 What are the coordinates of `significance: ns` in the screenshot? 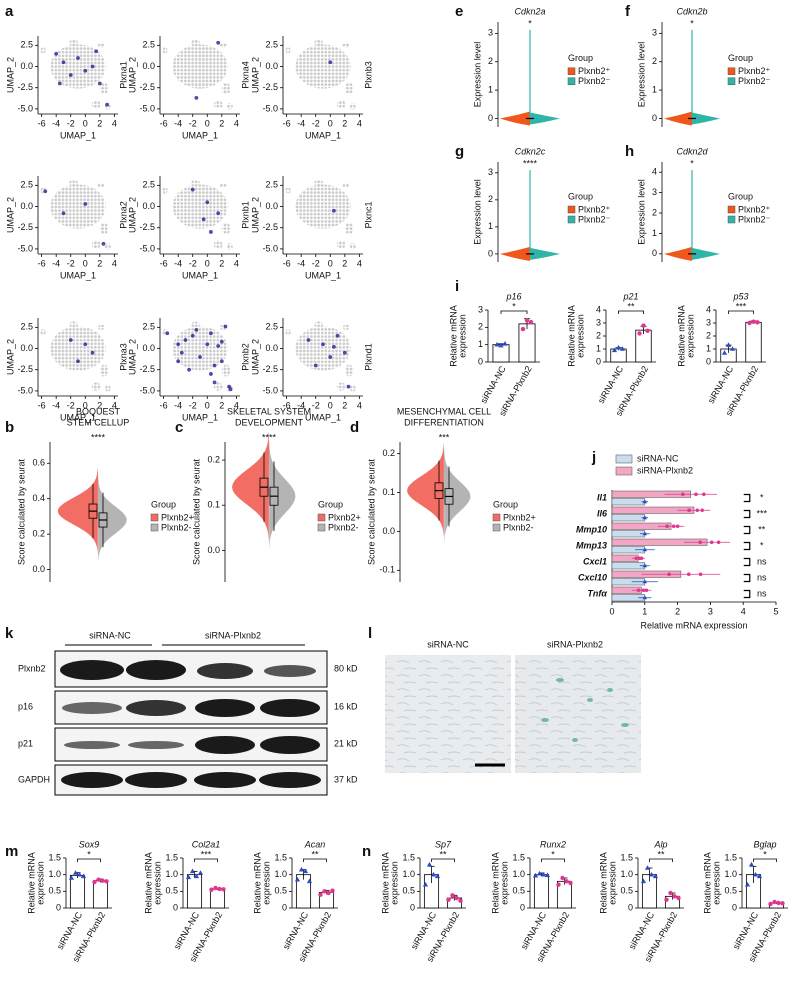 It's located at (762, 561).